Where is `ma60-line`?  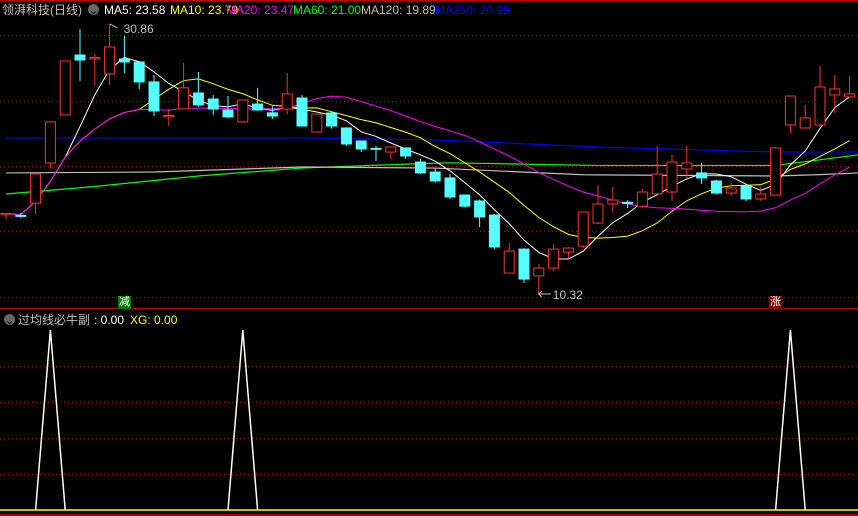 ma60-line is located at coordinates (431, 174).